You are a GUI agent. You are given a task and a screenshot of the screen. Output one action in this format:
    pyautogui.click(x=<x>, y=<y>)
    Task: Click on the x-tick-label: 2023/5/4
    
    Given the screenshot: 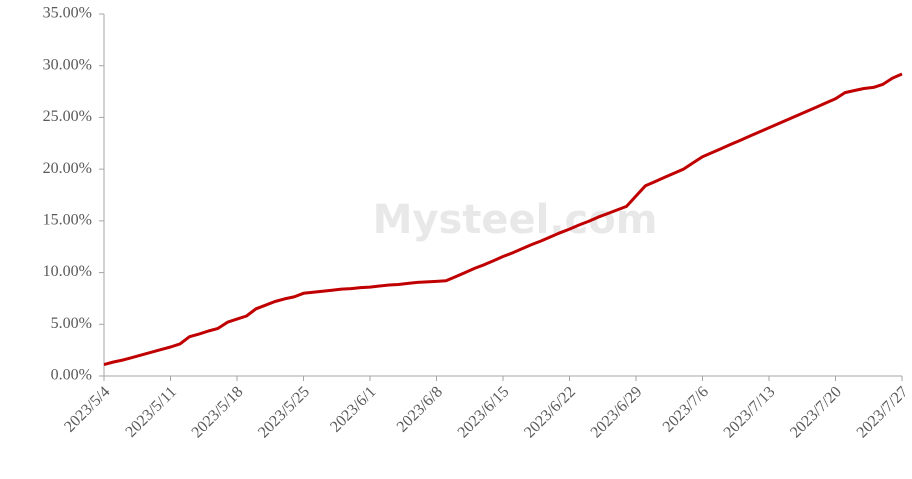 What is the action you would take?
    pyautogui.click(x=87, y=409)
    